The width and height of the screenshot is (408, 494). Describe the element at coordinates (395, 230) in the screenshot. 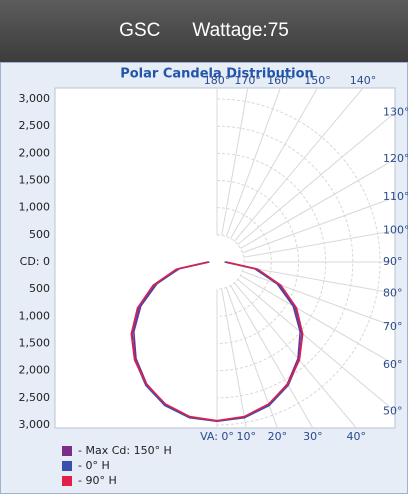

I see `angle-tick-label: 100°` at that location.